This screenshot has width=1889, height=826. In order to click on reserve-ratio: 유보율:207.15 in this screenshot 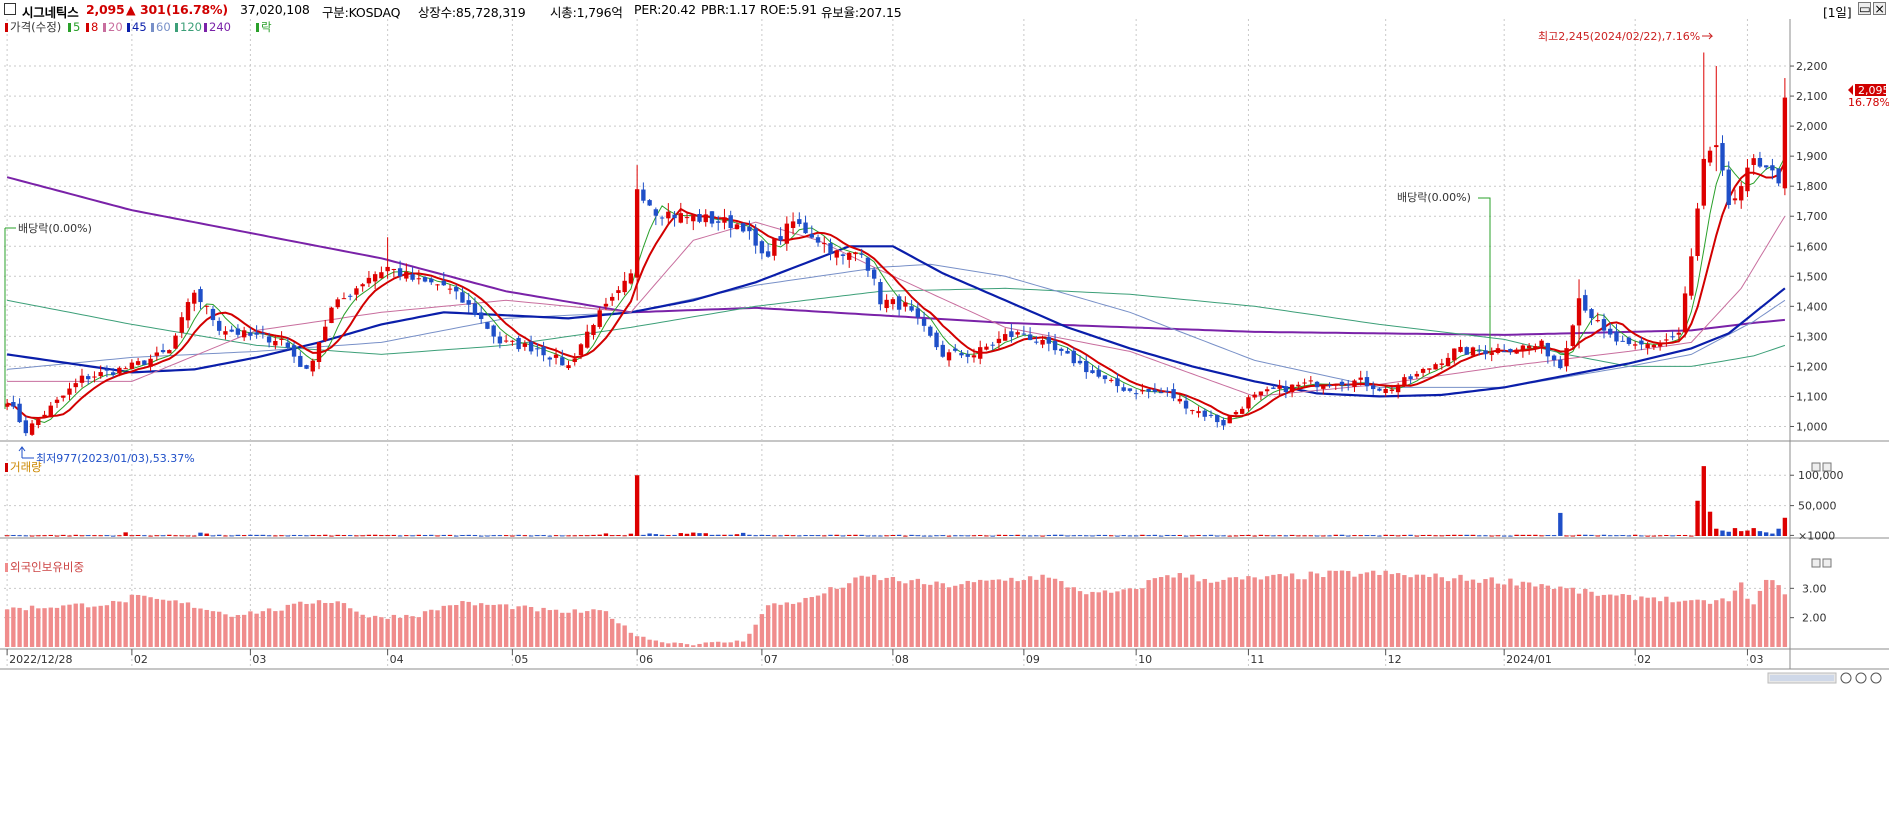, I will do `click(861, 12)`.